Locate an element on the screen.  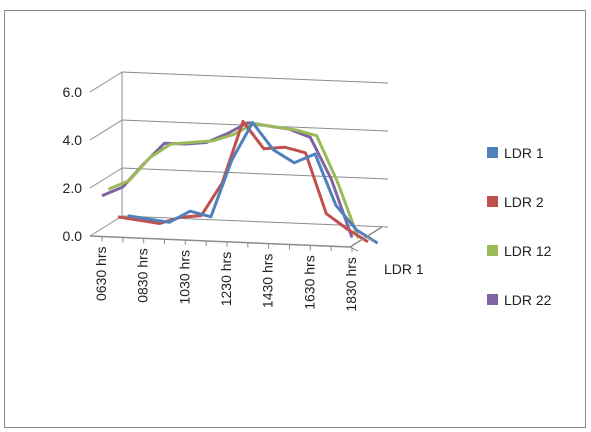
x-tick-label: 1030 hrs is located at coordinates (184, 277).